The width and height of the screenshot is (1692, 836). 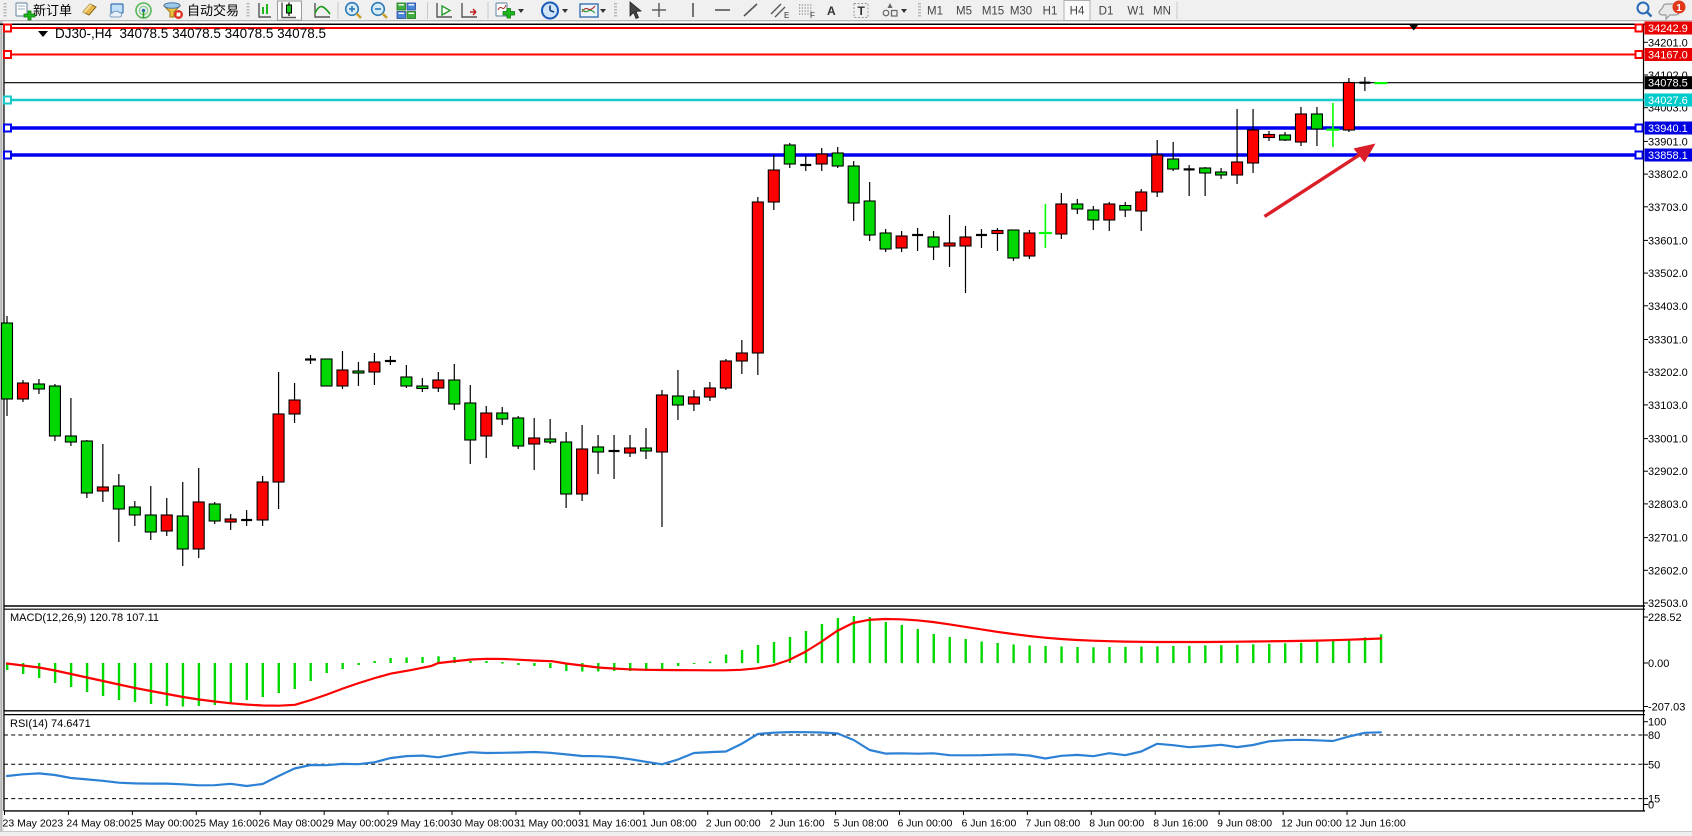 What do you see at coordinates (1668, 373) in the screenshot?
I see `svg-text: 33202.0` at bounding box center [1668, 373].